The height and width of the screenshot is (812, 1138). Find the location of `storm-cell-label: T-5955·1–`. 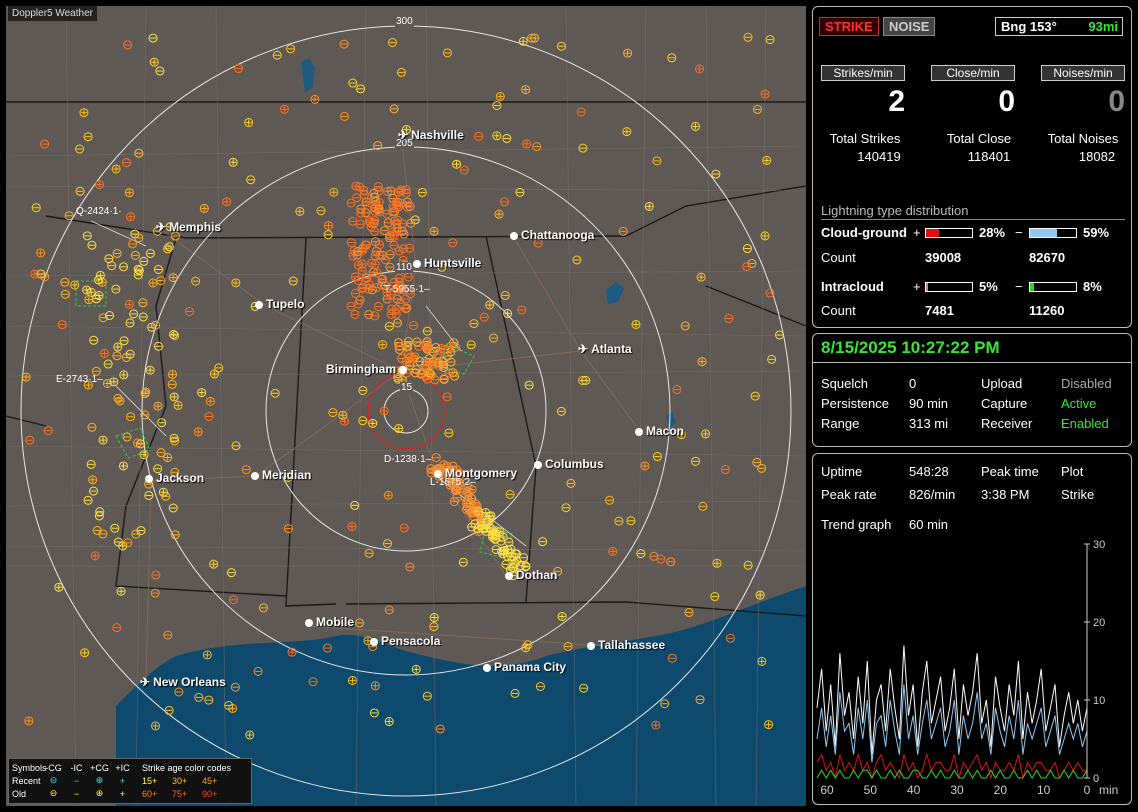

storm-cell-label: T-5955·1– is located at coordinates (407, 289).